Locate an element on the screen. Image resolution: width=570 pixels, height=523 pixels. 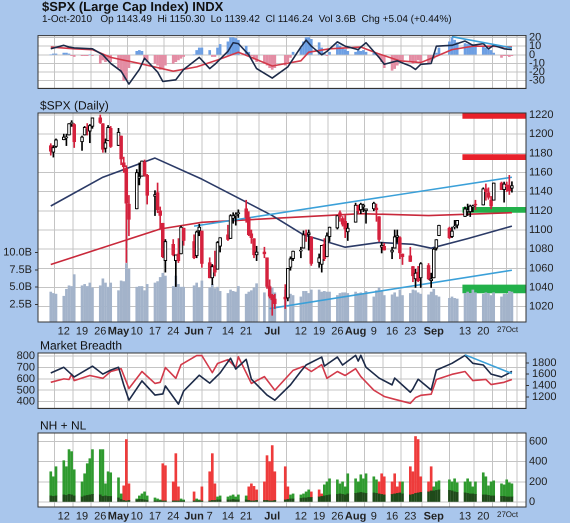
chart-title: $SPX (Daily) is located at coordinates (74, 105).